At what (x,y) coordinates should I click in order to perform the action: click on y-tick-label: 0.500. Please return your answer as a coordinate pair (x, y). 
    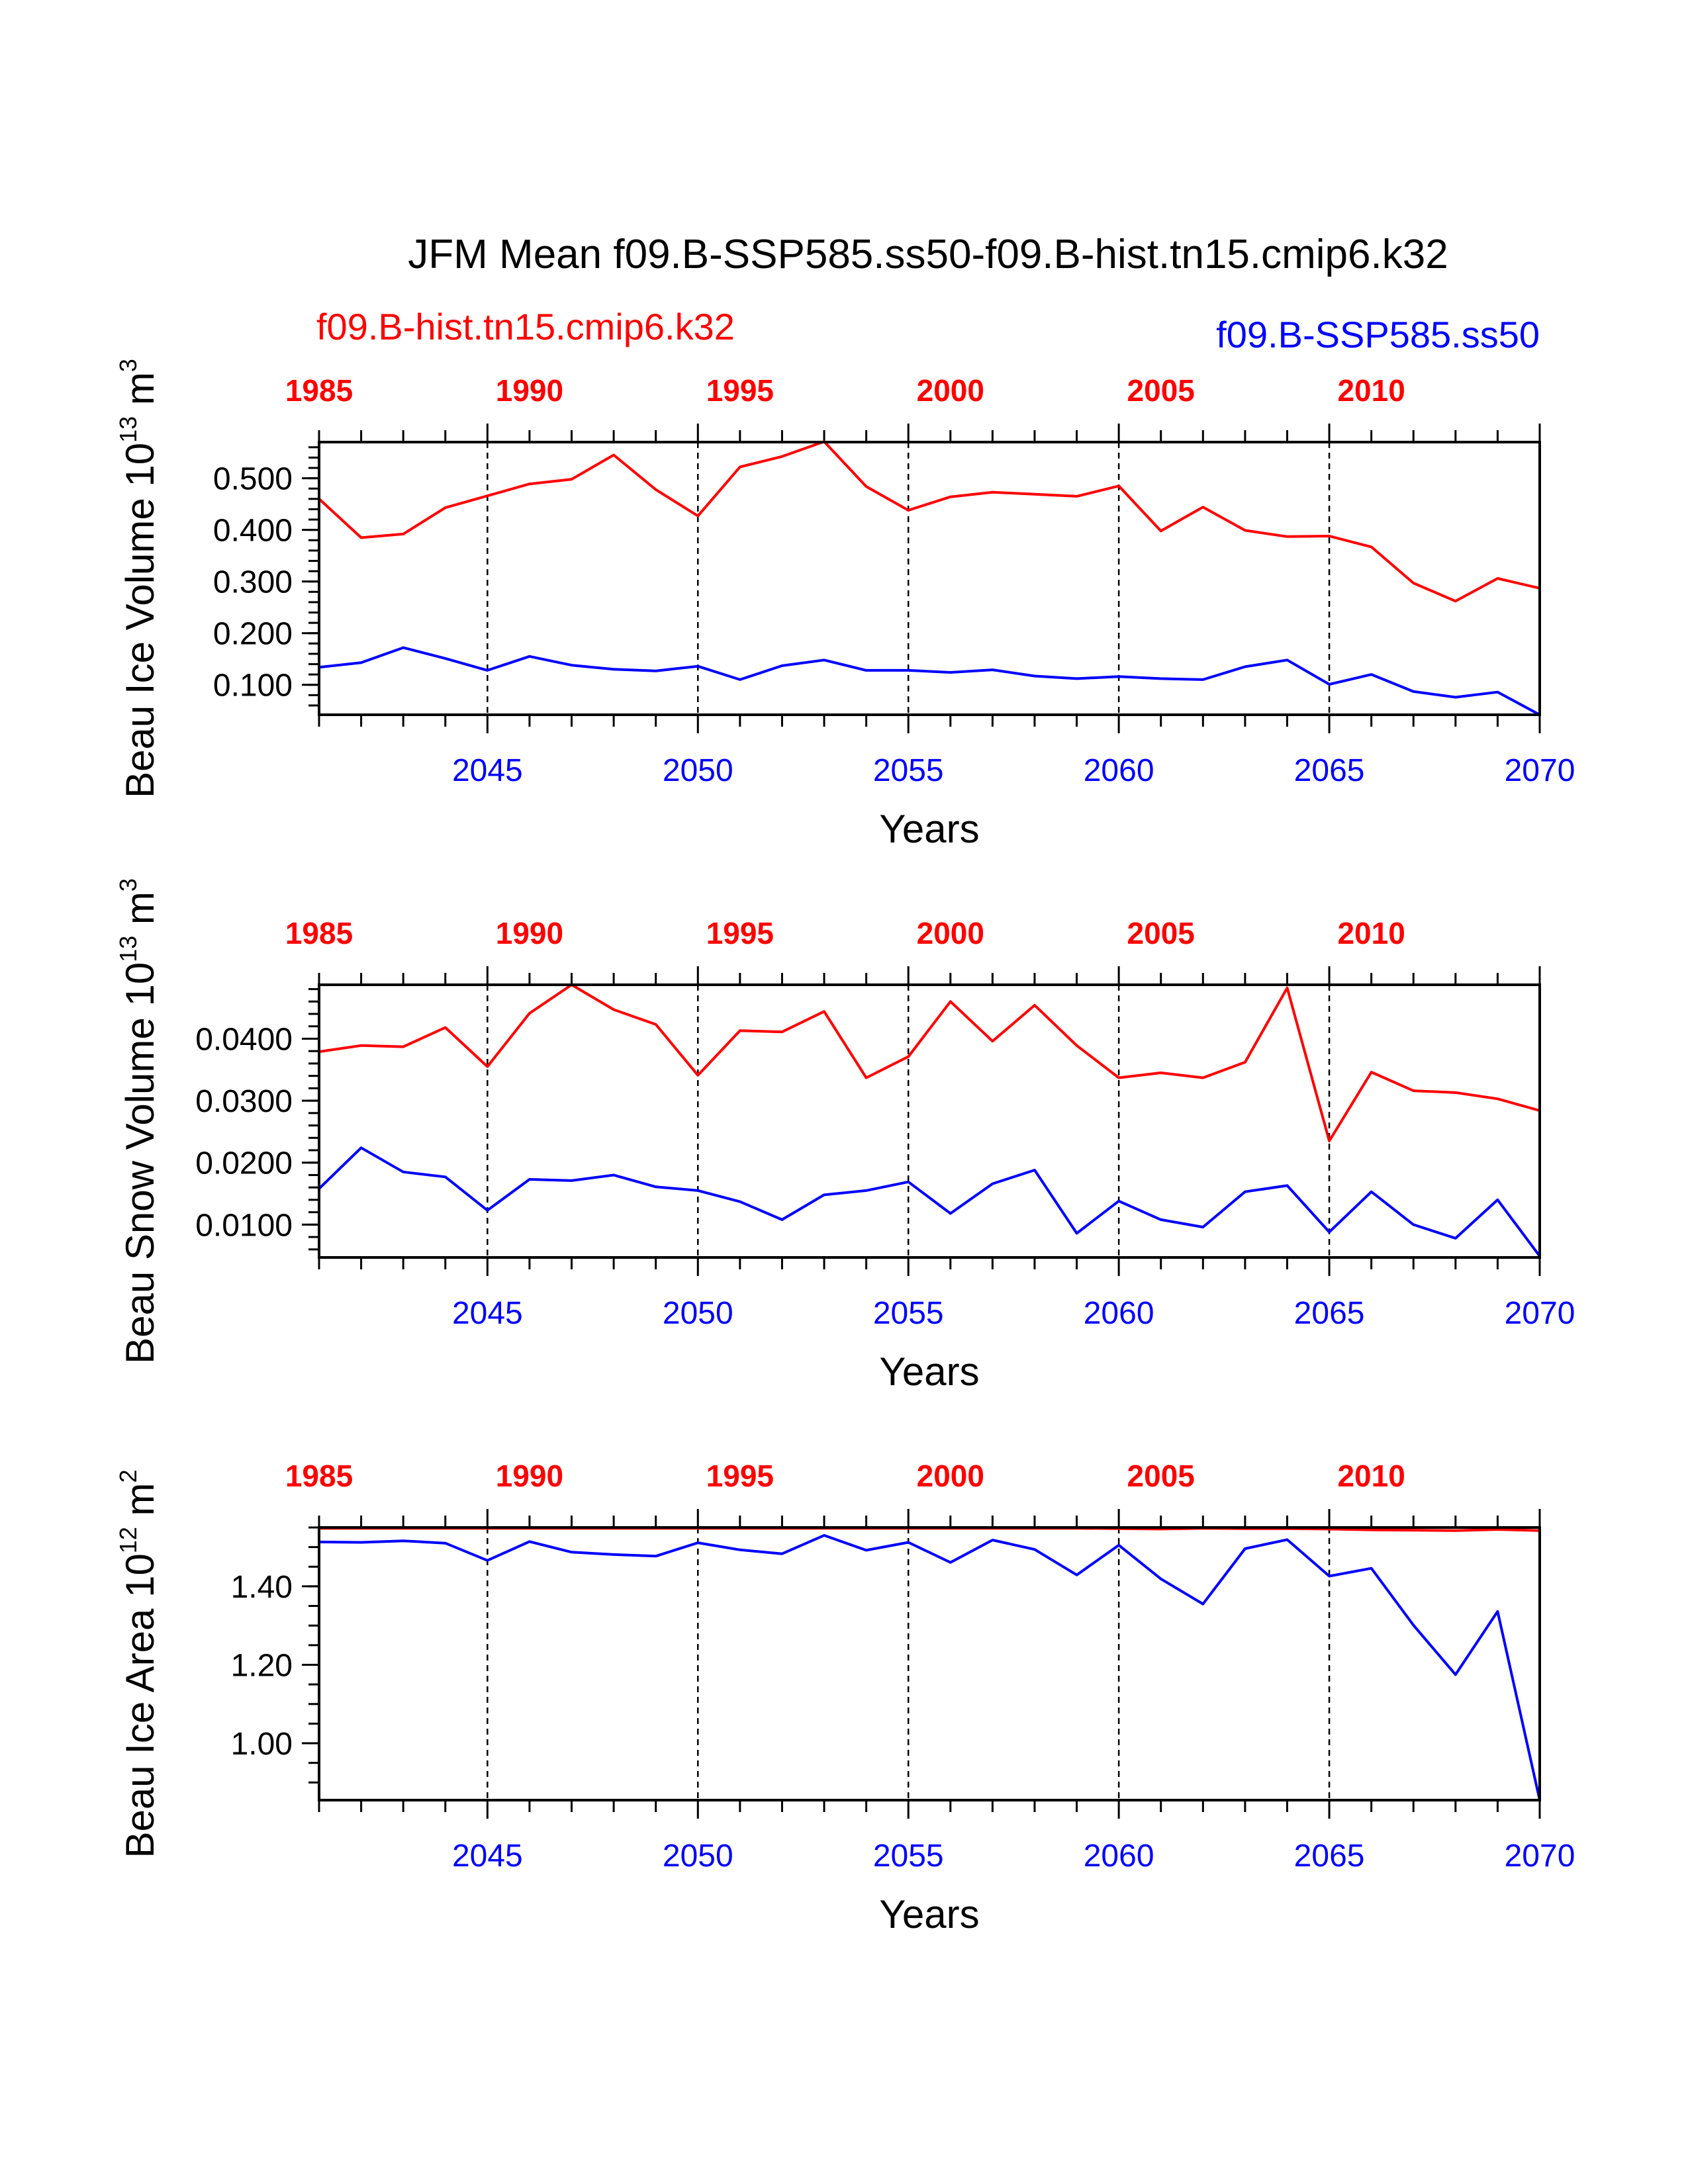
    Looking at the image, I should click on (253, 479).